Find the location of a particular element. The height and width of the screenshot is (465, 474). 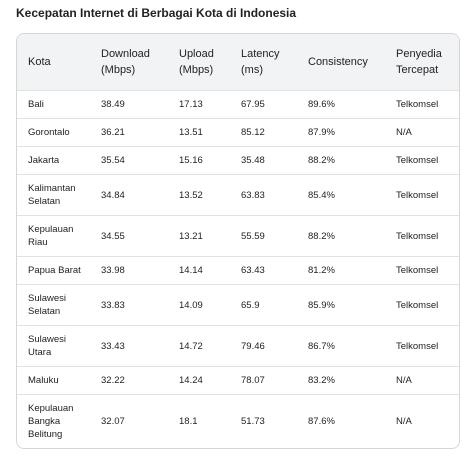

table-cell: 13.21 is located at coordinates (210, 236).